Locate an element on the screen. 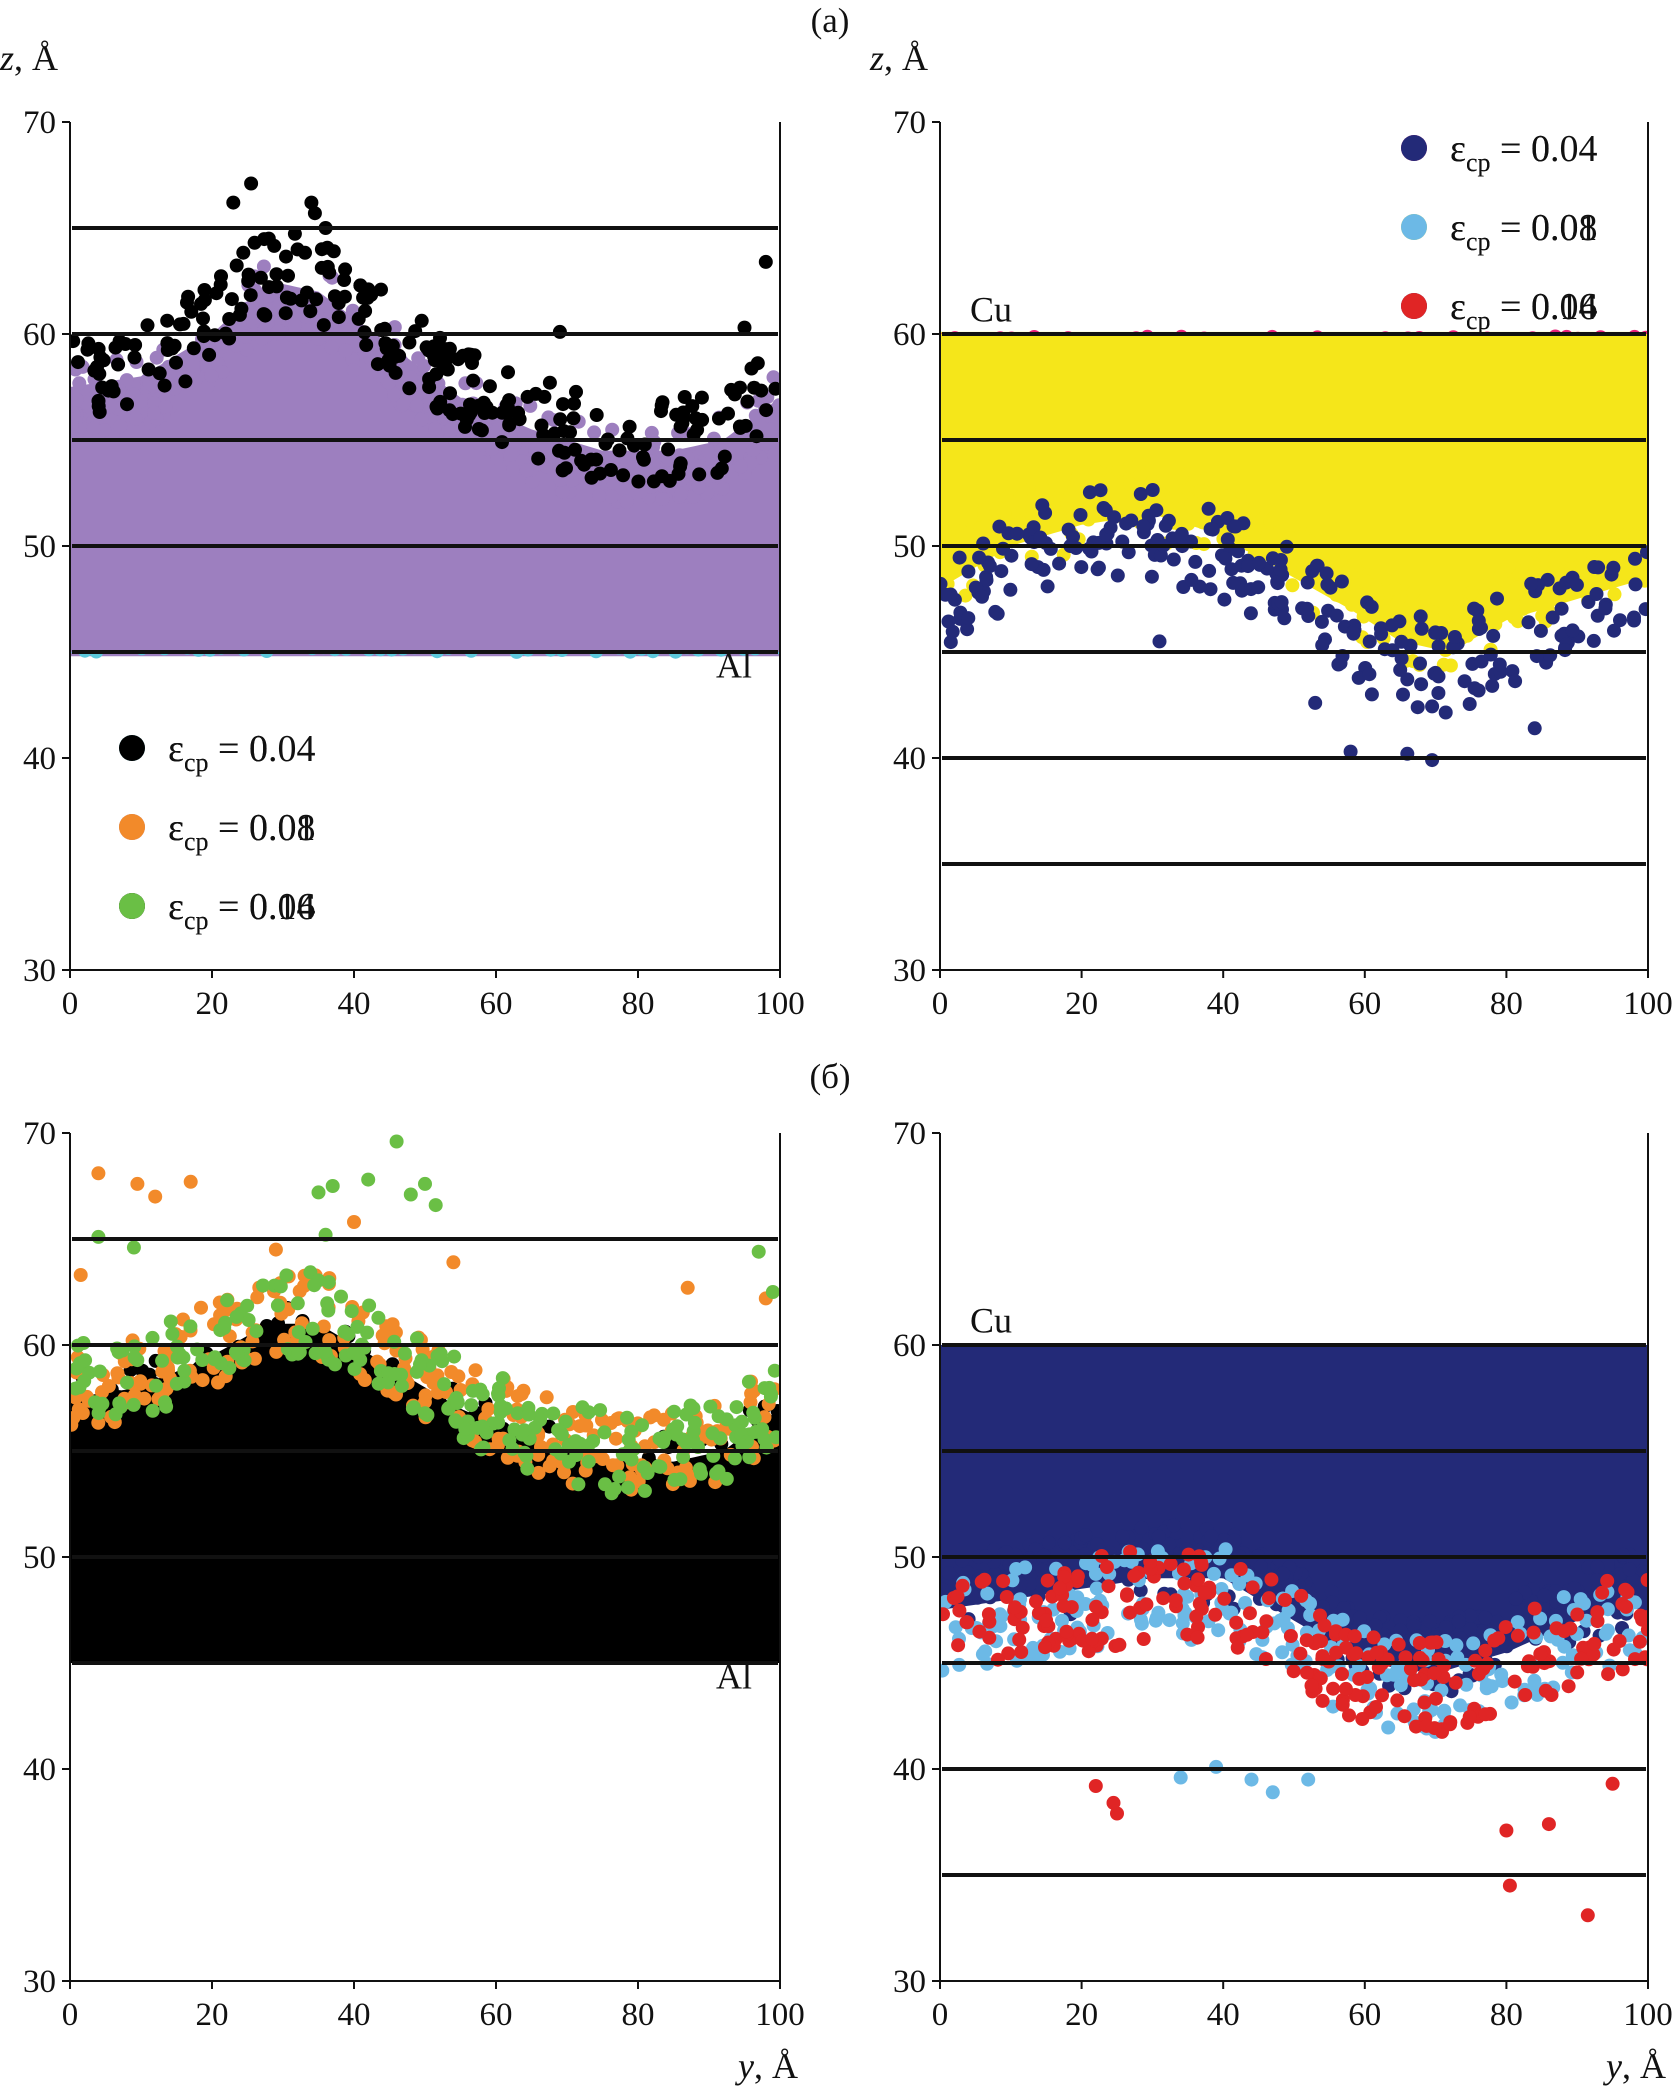 This screenshot has width=1680, height=2092. a-Cu-series-2-outlier is located at coordinates (968, 618).